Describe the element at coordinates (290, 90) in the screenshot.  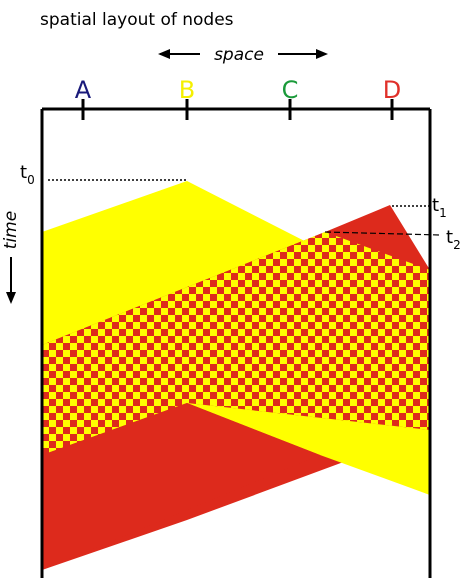
I see `node-label-c: C` at that location.